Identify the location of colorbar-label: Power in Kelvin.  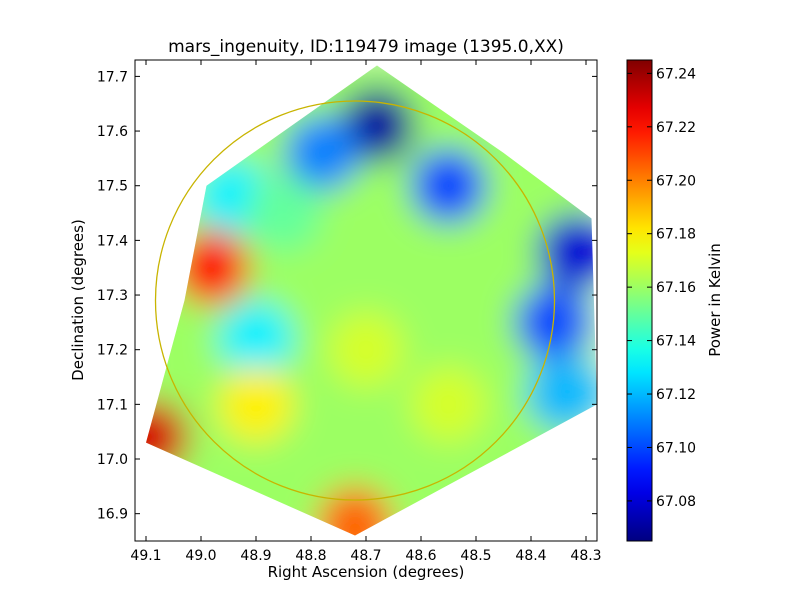
(715, 300).